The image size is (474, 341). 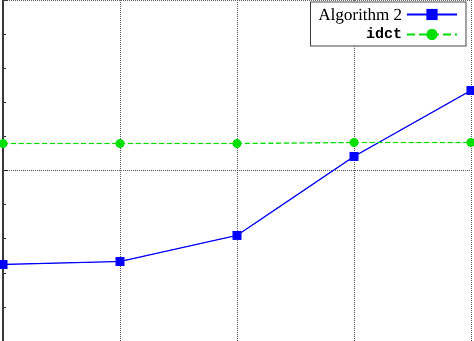 What do you see at coordinates (384, 34) in the screenshot?
I see `legend-label: idct` at bounding box center [384, 34].